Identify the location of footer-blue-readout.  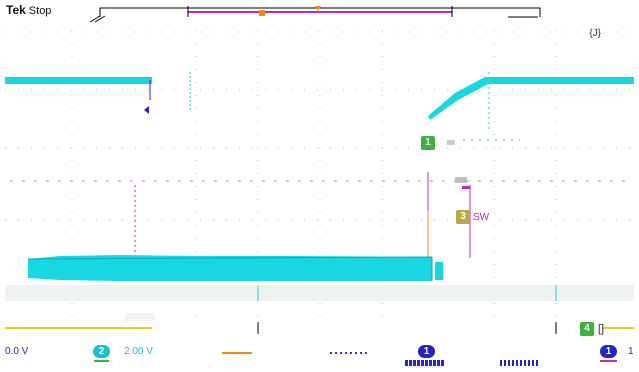
(425, 363).